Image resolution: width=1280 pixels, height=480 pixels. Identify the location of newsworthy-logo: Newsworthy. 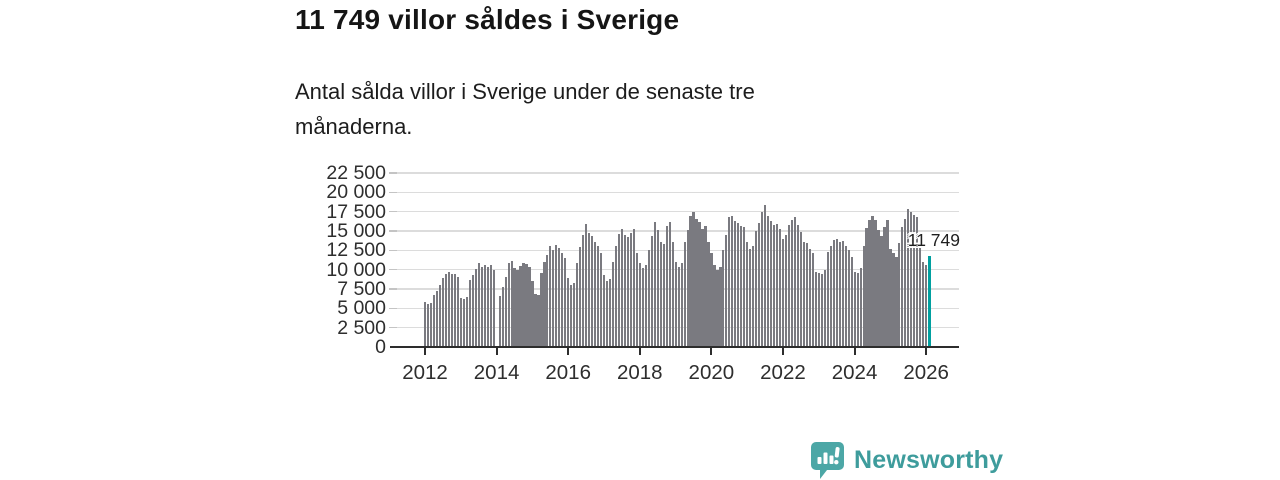
(906, 460).